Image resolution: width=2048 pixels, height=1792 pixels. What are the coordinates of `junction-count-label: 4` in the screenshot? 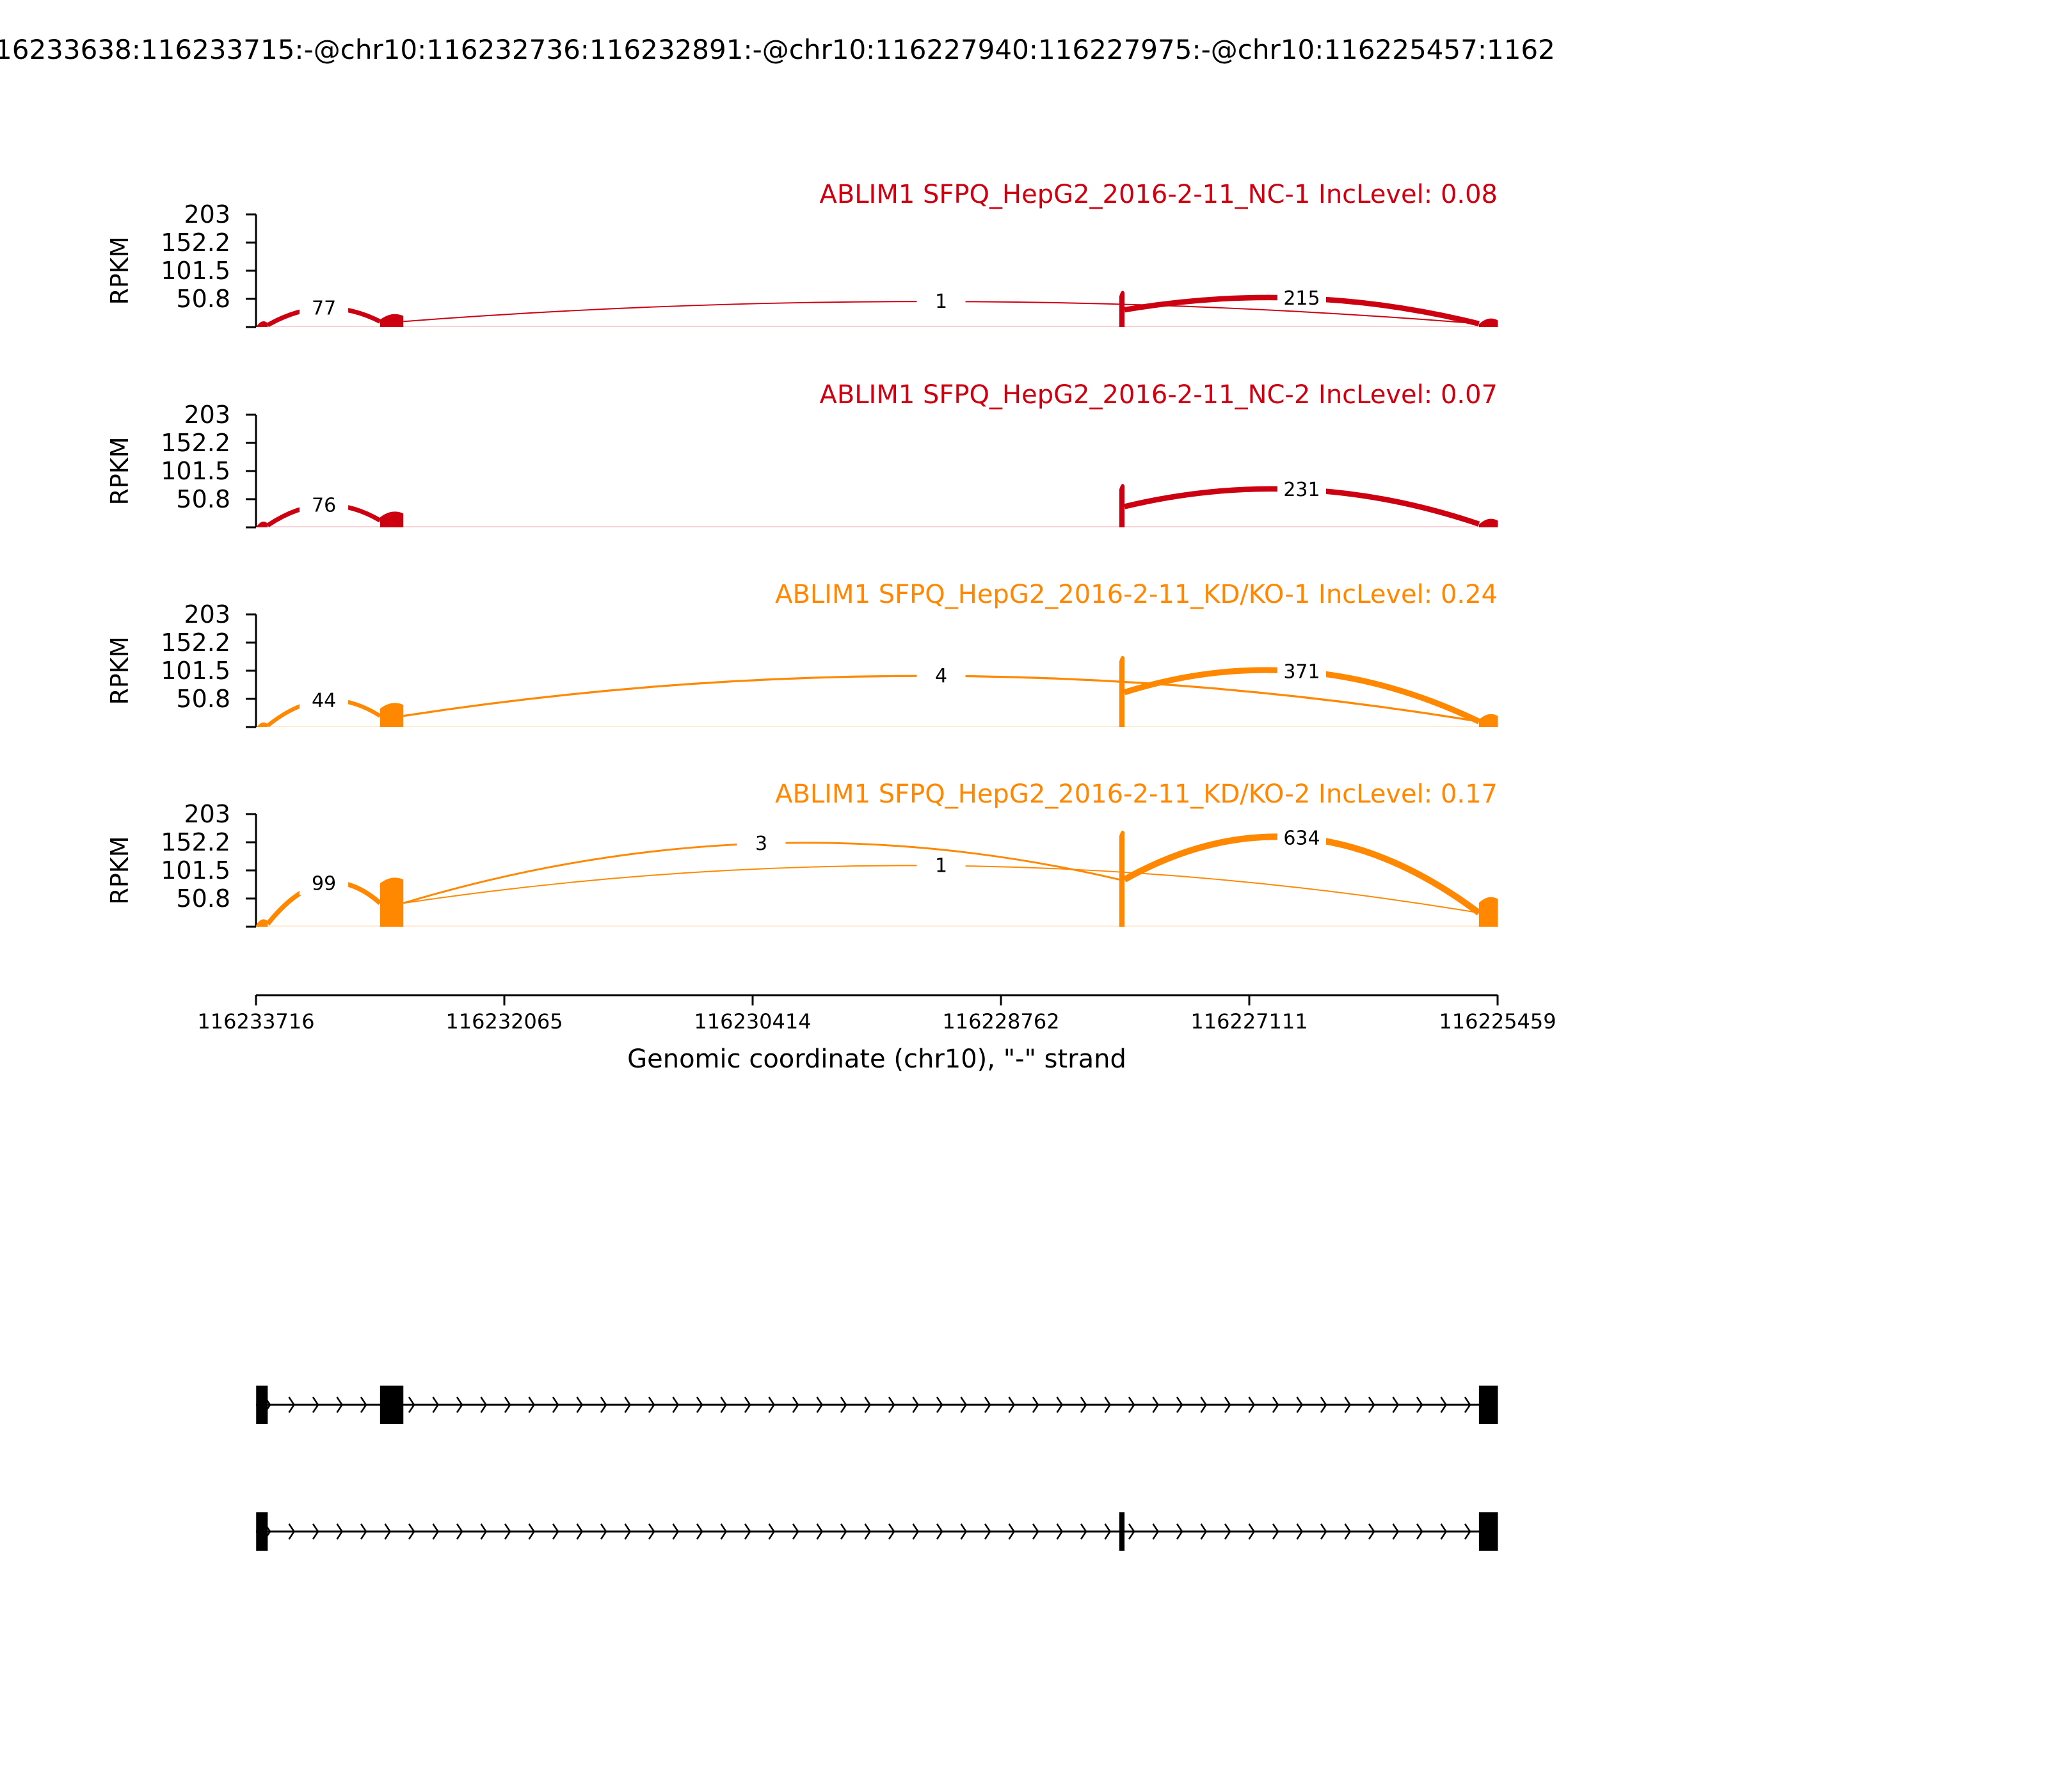 It's located at (941, 676).